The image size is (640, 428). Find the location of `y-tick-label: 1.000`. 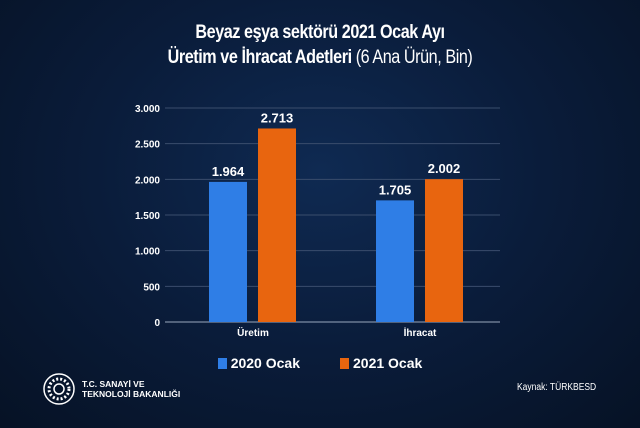

y-tick-label: 1.000 is located at coordinates (147, 252).